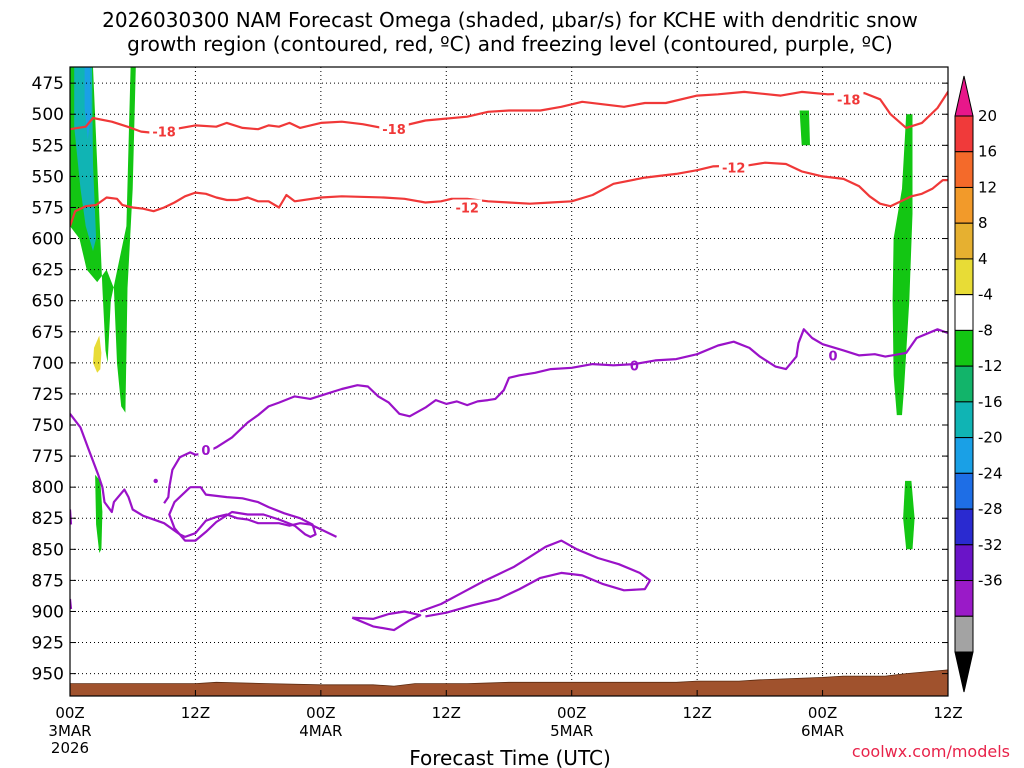 Image resolution: width=1024 pixels, height=768 pixels. I want to click on colorbar-top-arrow, so click(964, 96).